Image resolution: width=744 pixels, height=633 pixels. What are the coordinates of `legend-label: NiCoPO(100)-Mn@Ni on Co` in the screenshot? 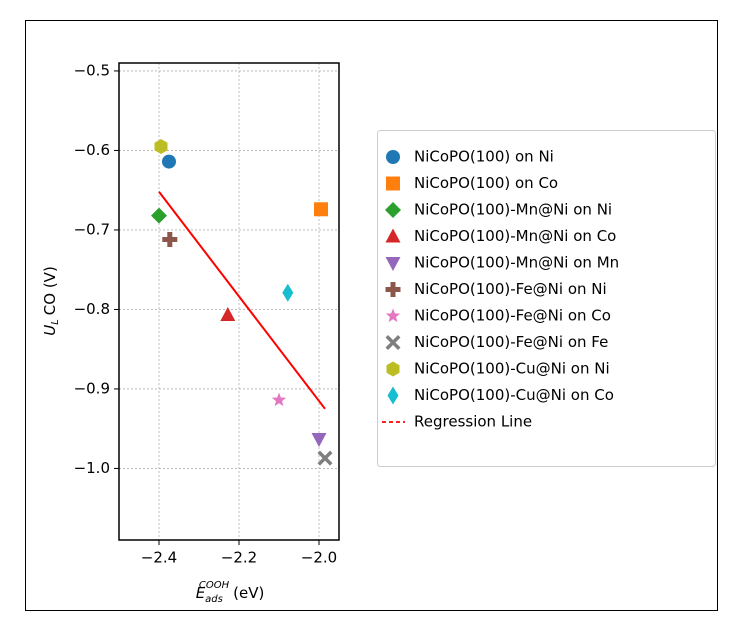 It's located at (515, 236).